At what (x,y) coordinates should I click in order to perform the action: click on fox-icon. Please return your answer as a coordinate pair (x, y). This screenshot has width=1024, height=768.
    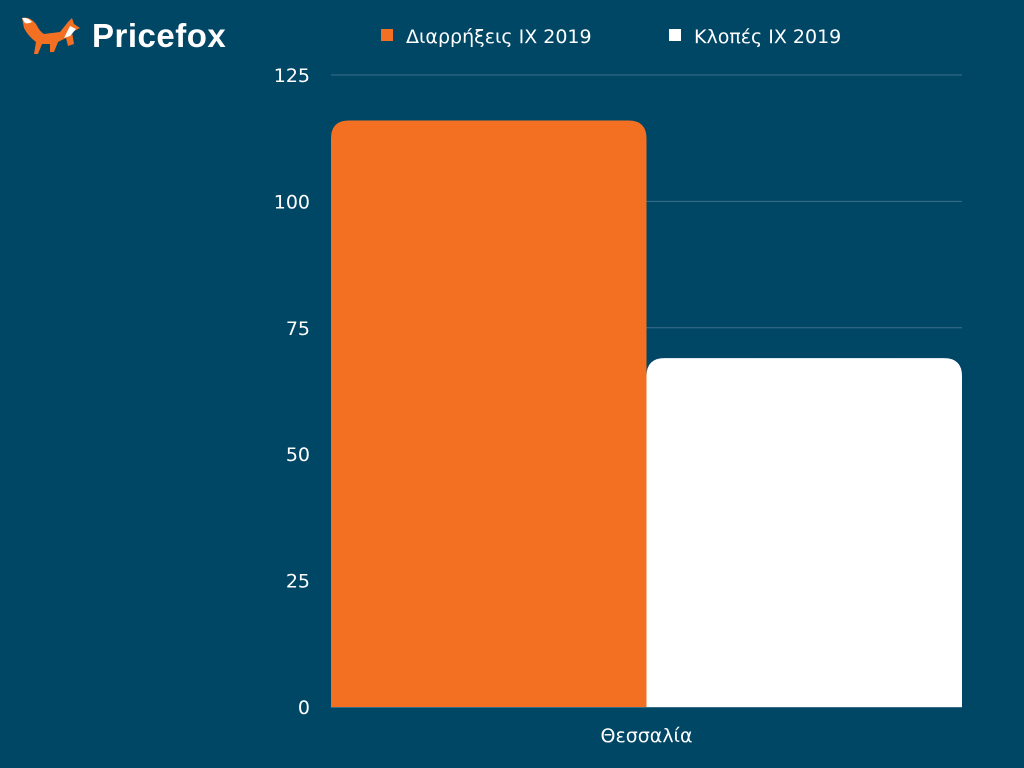
    Looking at the image, I should click on (51, 36).